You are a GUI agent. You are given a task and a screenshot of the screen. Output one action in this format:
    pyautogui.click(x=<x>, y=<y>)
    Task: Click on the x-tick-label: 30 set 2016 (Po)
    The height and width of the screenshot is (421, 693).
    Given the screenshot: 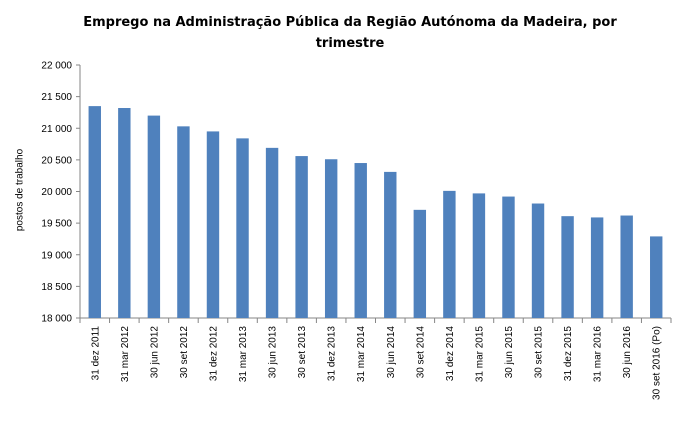 What is the action you would take?
    pyautogui.click(x=657, y=363)
    